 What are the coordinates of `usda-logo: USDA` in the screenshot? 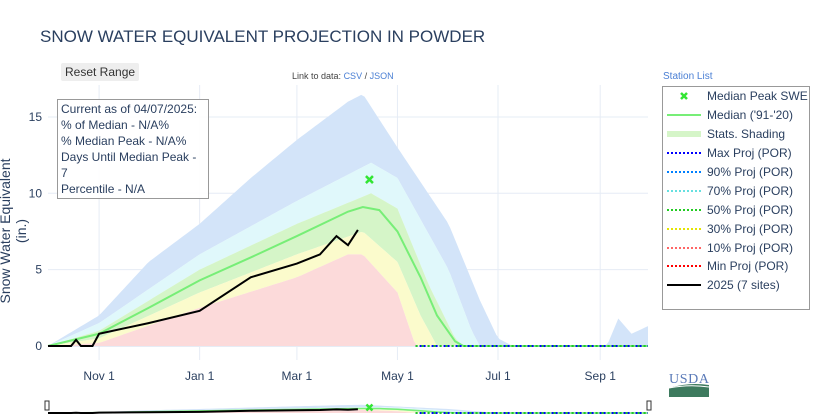 It's located at (689, 386).